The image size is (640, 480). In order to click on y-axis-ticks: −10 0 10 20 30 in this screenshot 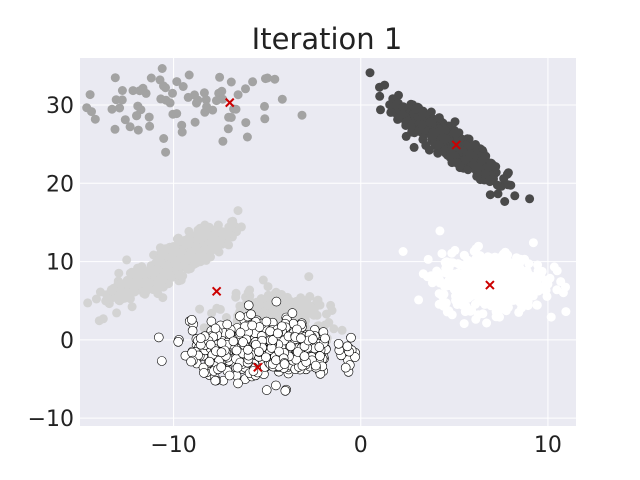, I will do `click(51, 263)`.